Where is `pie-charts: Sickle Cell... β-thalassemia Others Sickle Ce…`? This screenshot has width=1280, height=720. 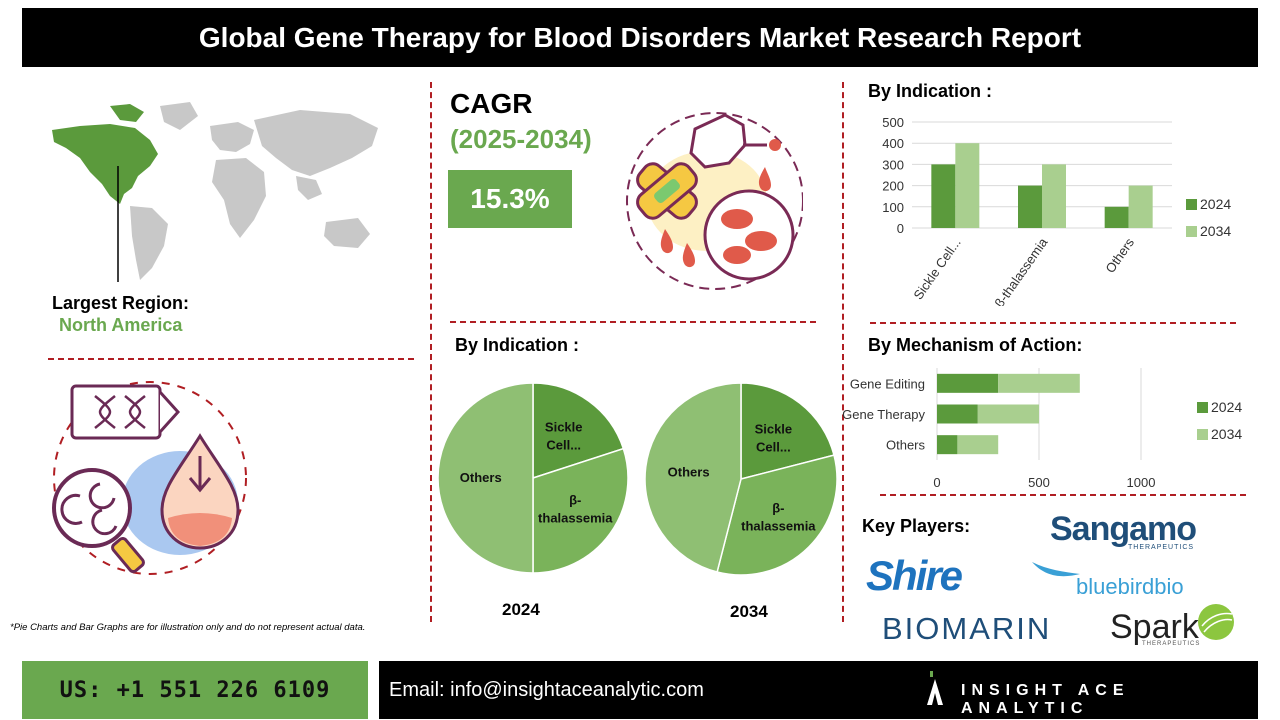 pie-charts: Sickle Cell... β-thalassemia Others Sickle Ce… is located at coordinates (637, 479).